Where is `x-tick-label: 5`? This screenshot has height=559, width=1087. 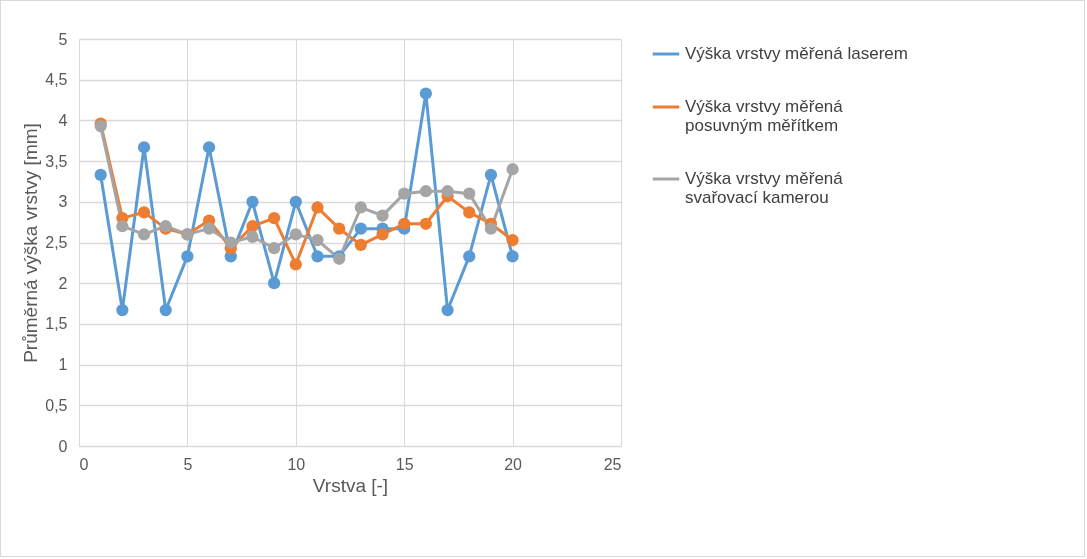 x-tick-label: 5 is located at coordinates (188, 464).